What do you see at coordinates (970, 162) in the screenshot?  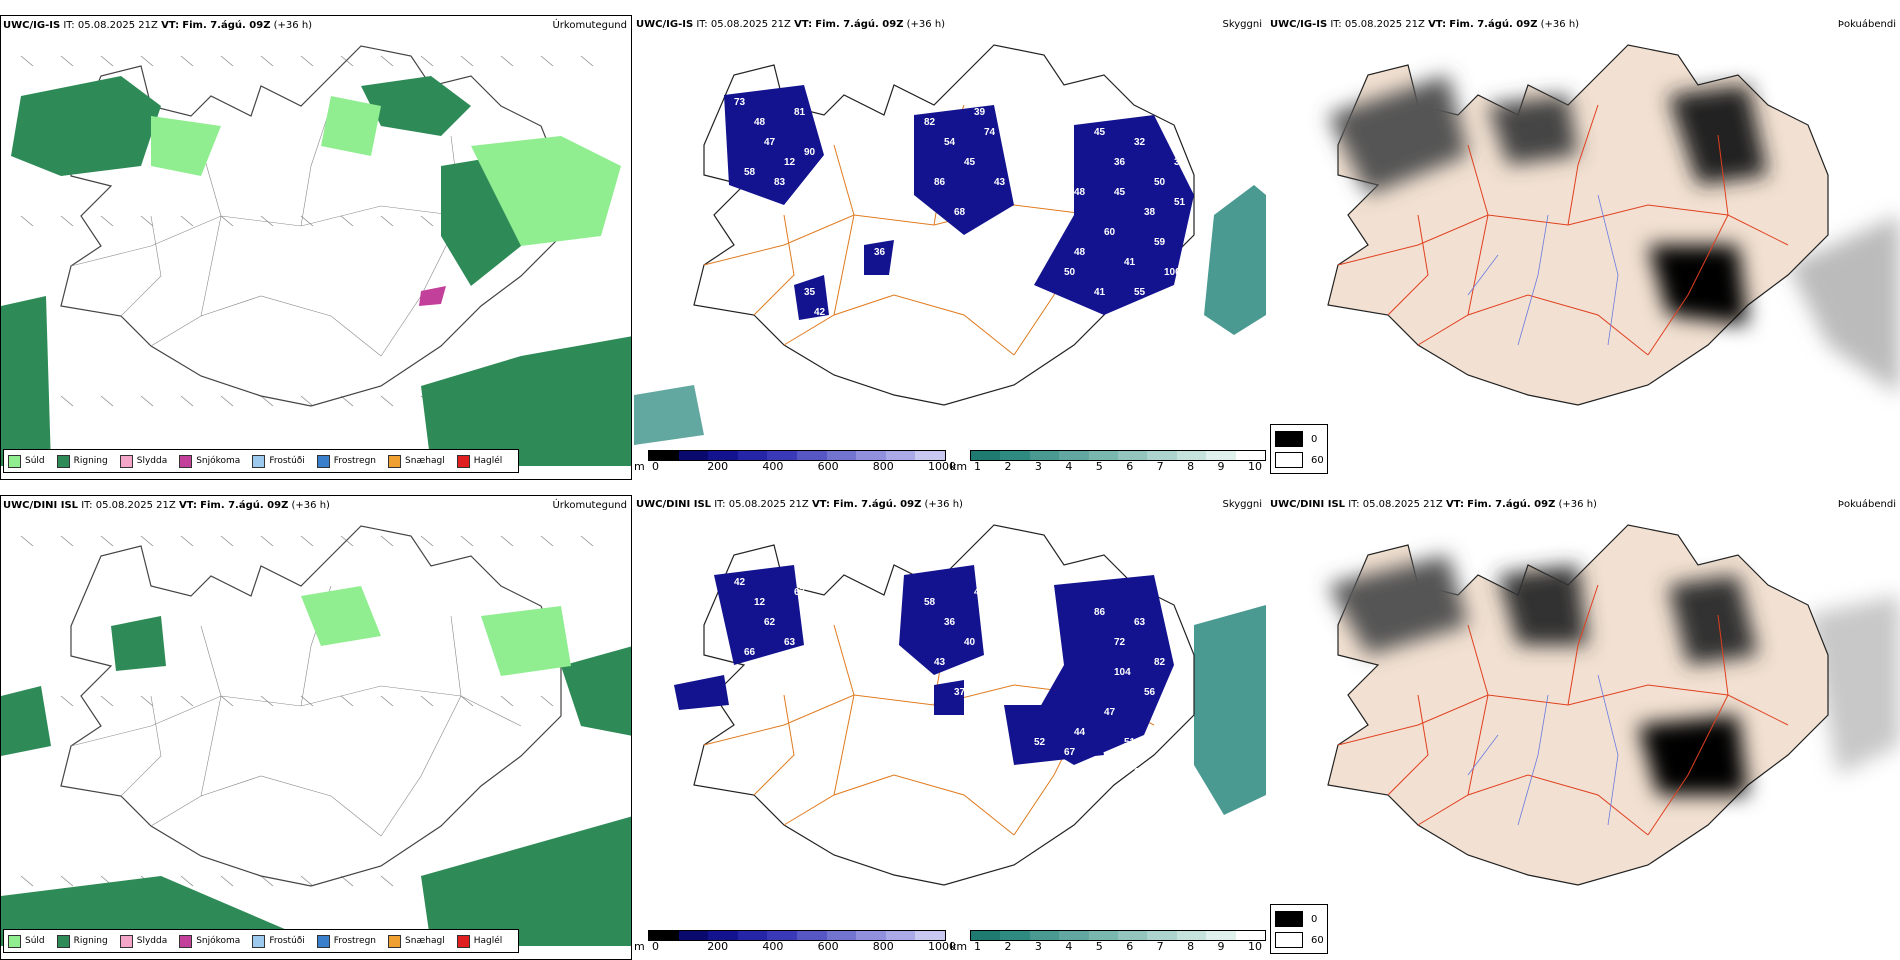 I see `cloud-base-label: 45` at bounding box center [970, 162].